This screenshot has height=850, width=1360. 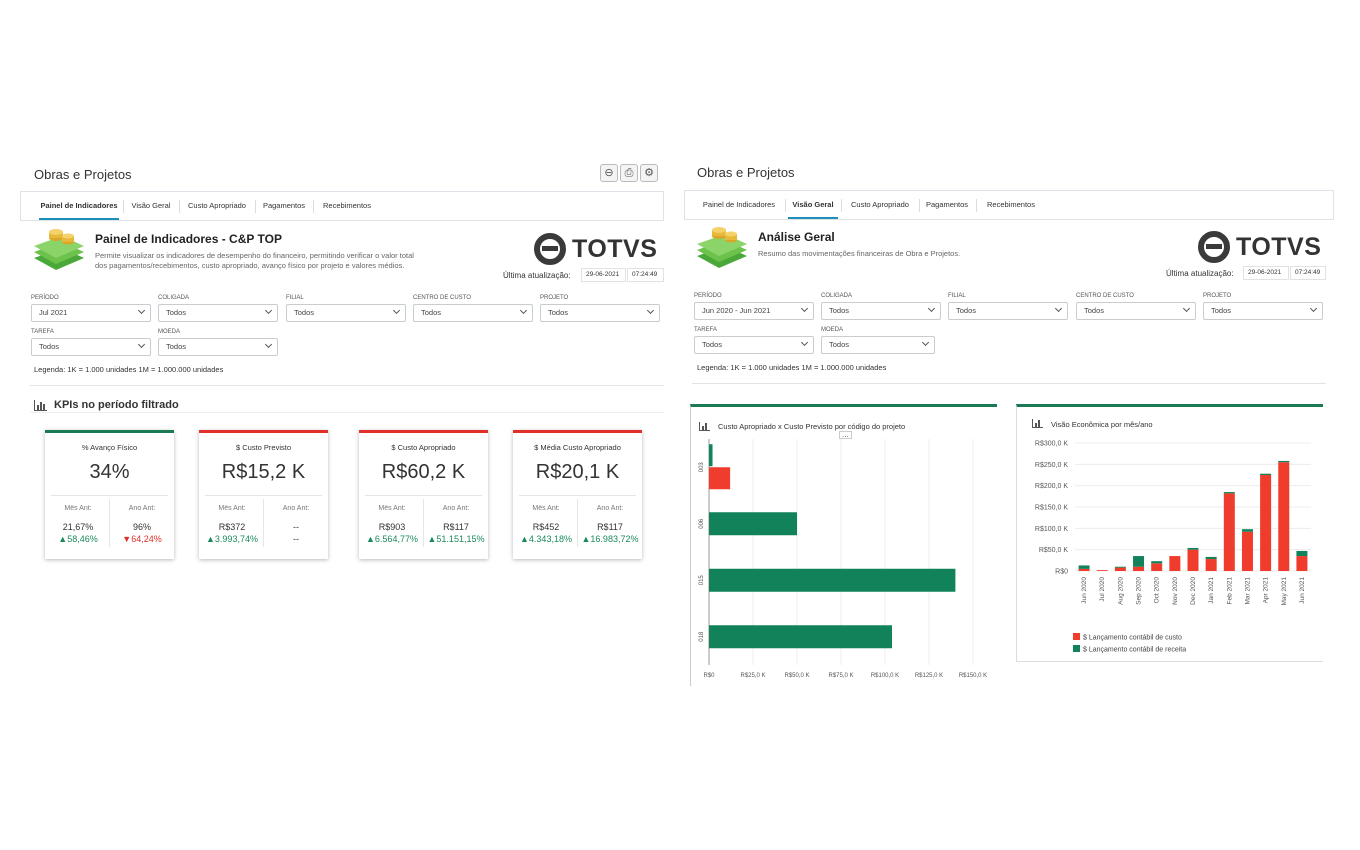 I want to click on chart2-y-tick: R$50,0 K, so click(x=1054, y=550).